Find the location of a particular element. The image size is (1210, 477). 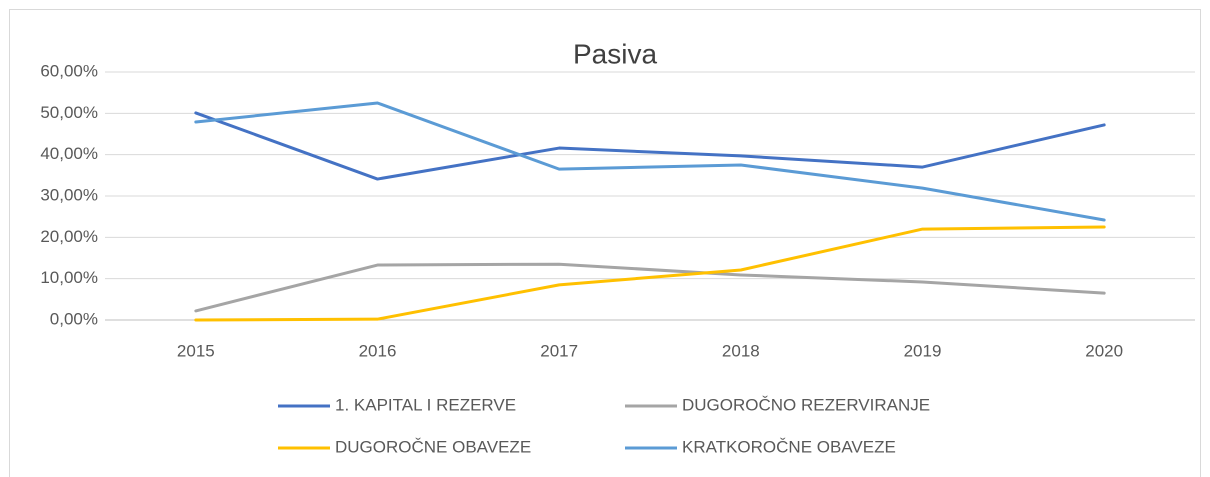

legend-label: DUGOROČNO REZERVIRANJE is located at coordinates (806, 404).